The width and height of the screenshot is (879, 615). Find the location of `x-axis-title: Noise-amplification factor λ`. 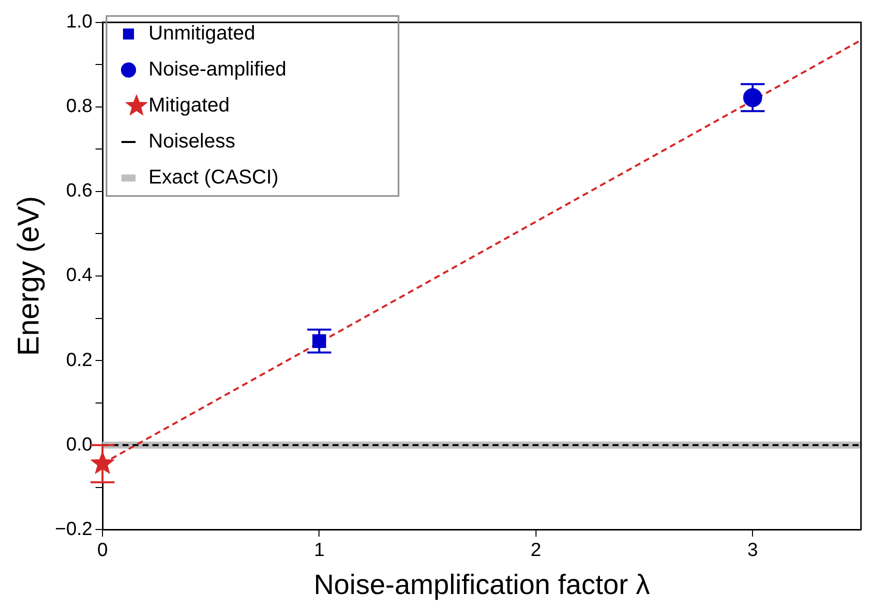

x-axis-title: Noise-amplification factor λ is located at coordinates (482, 584).